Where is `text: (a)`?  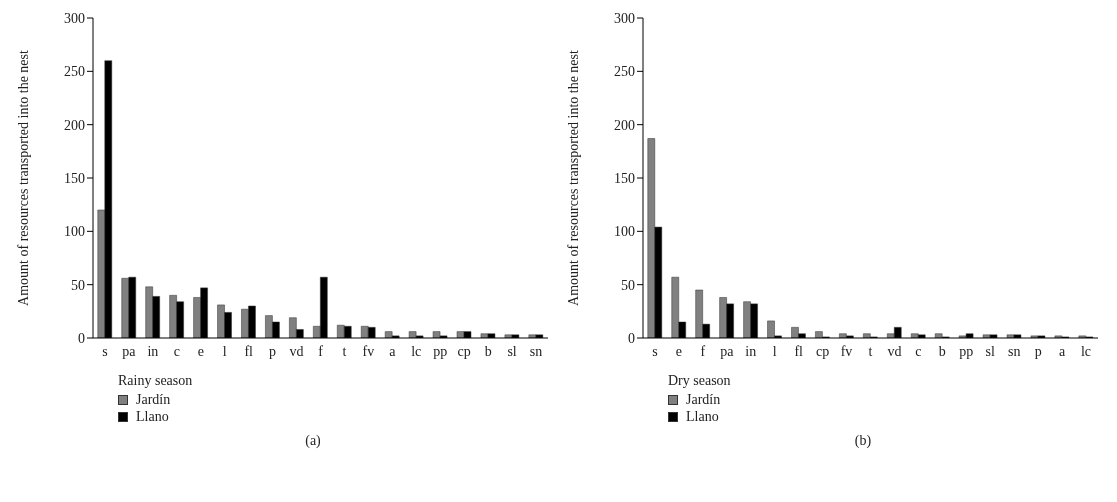 text: (a) is located at coordinates (313, 441).